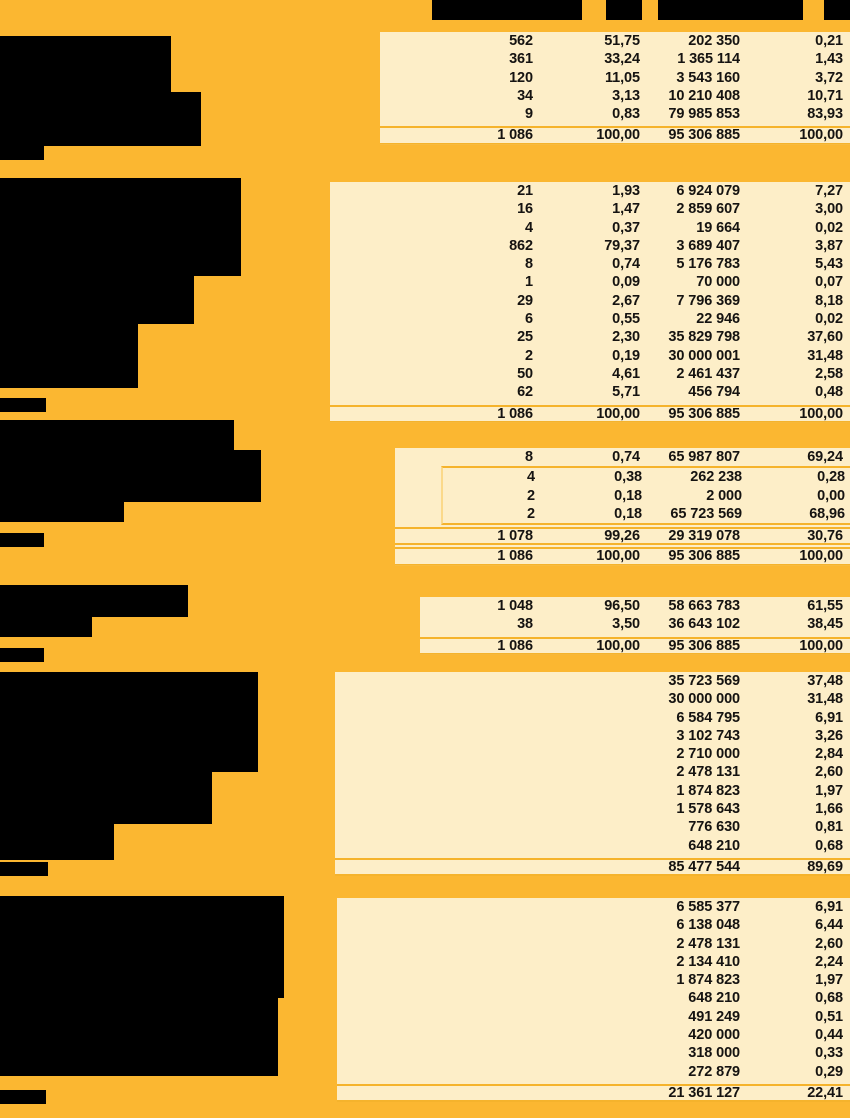 The height and width of the screenshot is (1118, 850). What do you see at coordinates (531, 477) in the screenshot?
I see `cell-count: 4` at bounding box center [531, 477].